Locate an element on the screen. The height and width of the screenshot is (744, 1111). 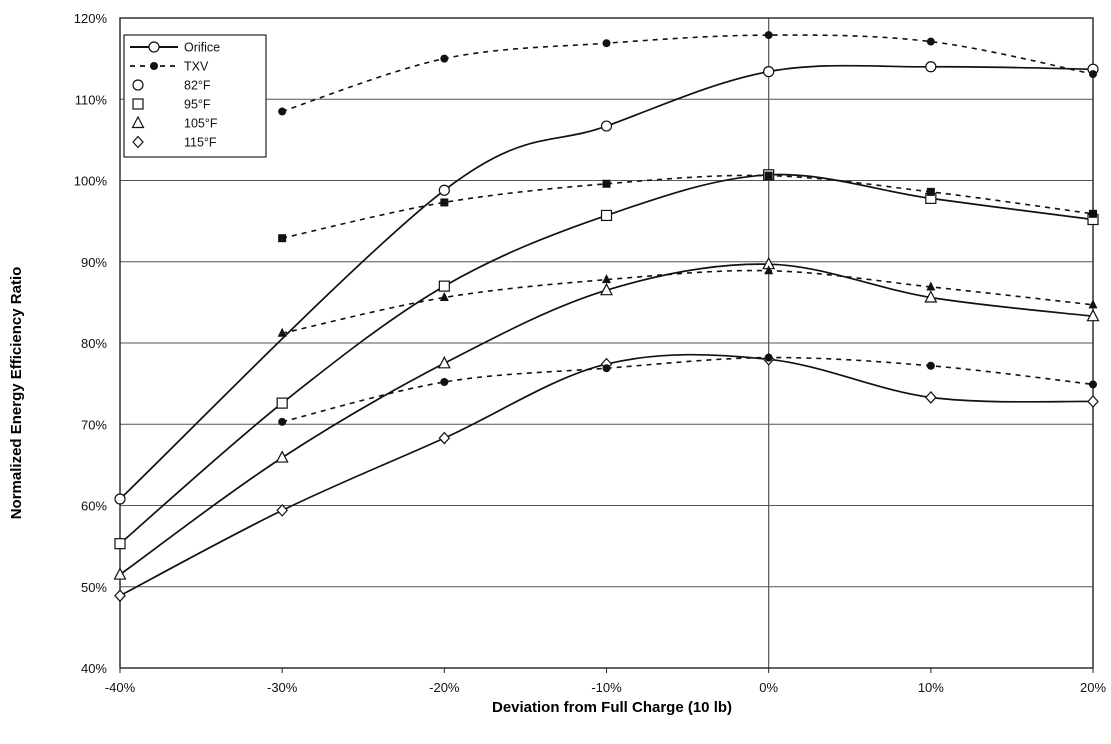
y-tick-label: 120% is located at coordinates (91, 18).